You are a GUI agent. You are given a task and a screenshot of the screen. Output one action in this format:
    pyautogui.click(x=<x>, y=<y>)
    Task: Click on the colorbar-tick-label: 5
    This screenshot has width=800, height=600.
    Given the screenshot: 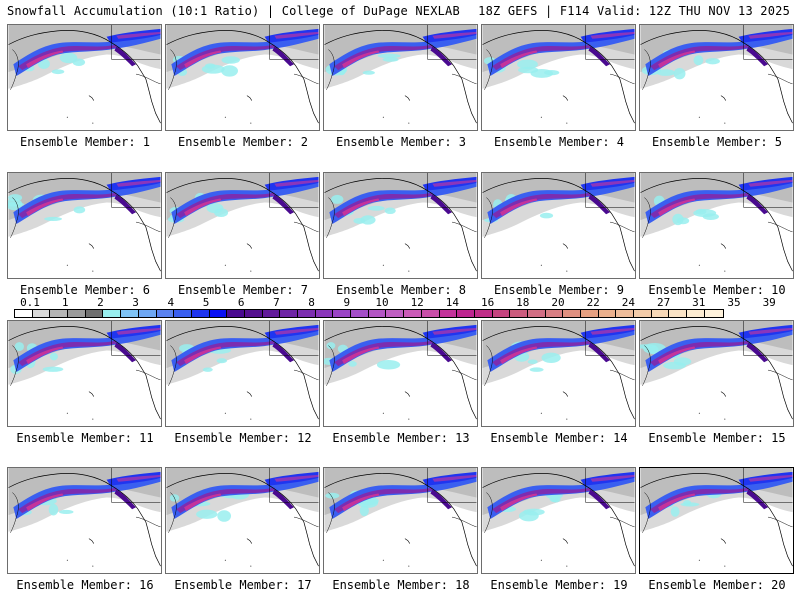 What is the action you would take?
    pyautogui.click(x=206, y=302)
    